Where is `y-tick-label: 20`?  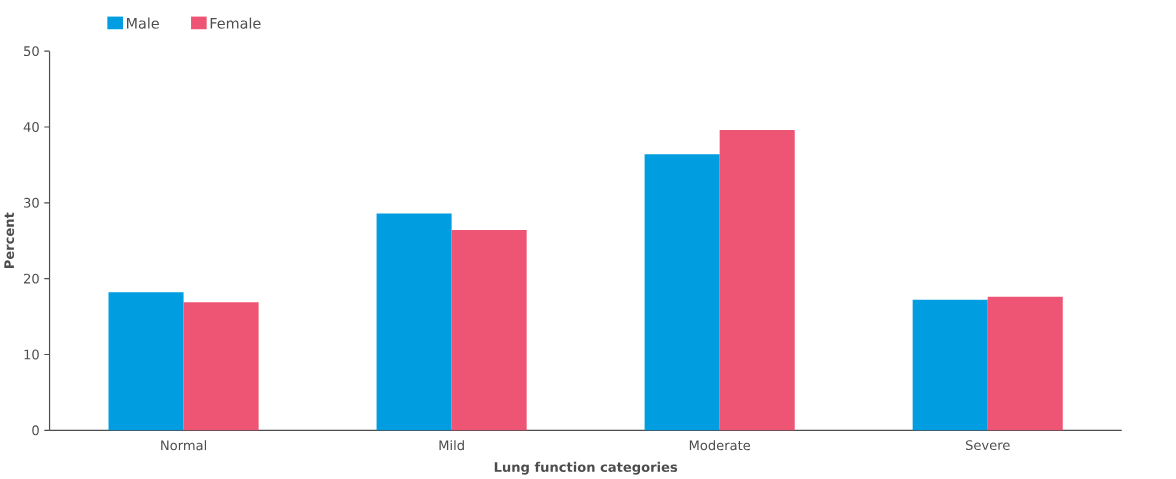
y-tick-label: 20 is located at coordinates (31, 278).